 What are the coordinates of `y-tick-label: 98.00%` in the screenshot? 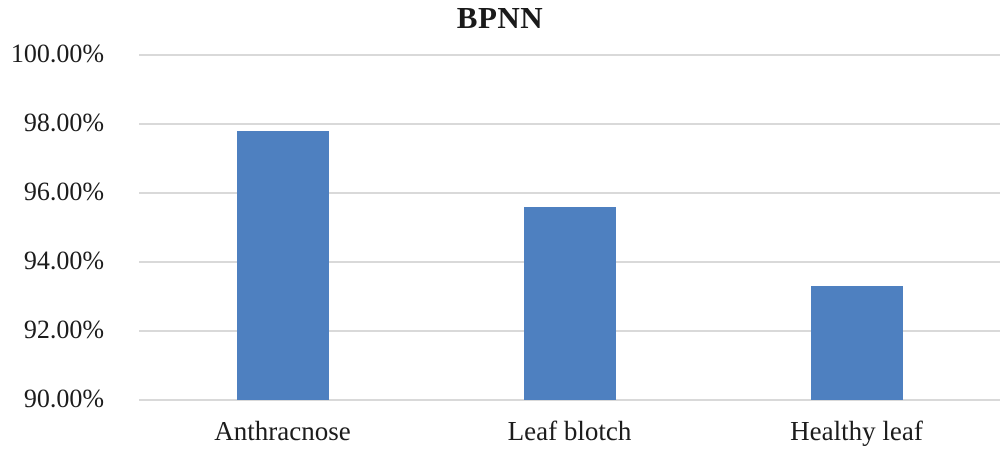 It's located at (63, 122).